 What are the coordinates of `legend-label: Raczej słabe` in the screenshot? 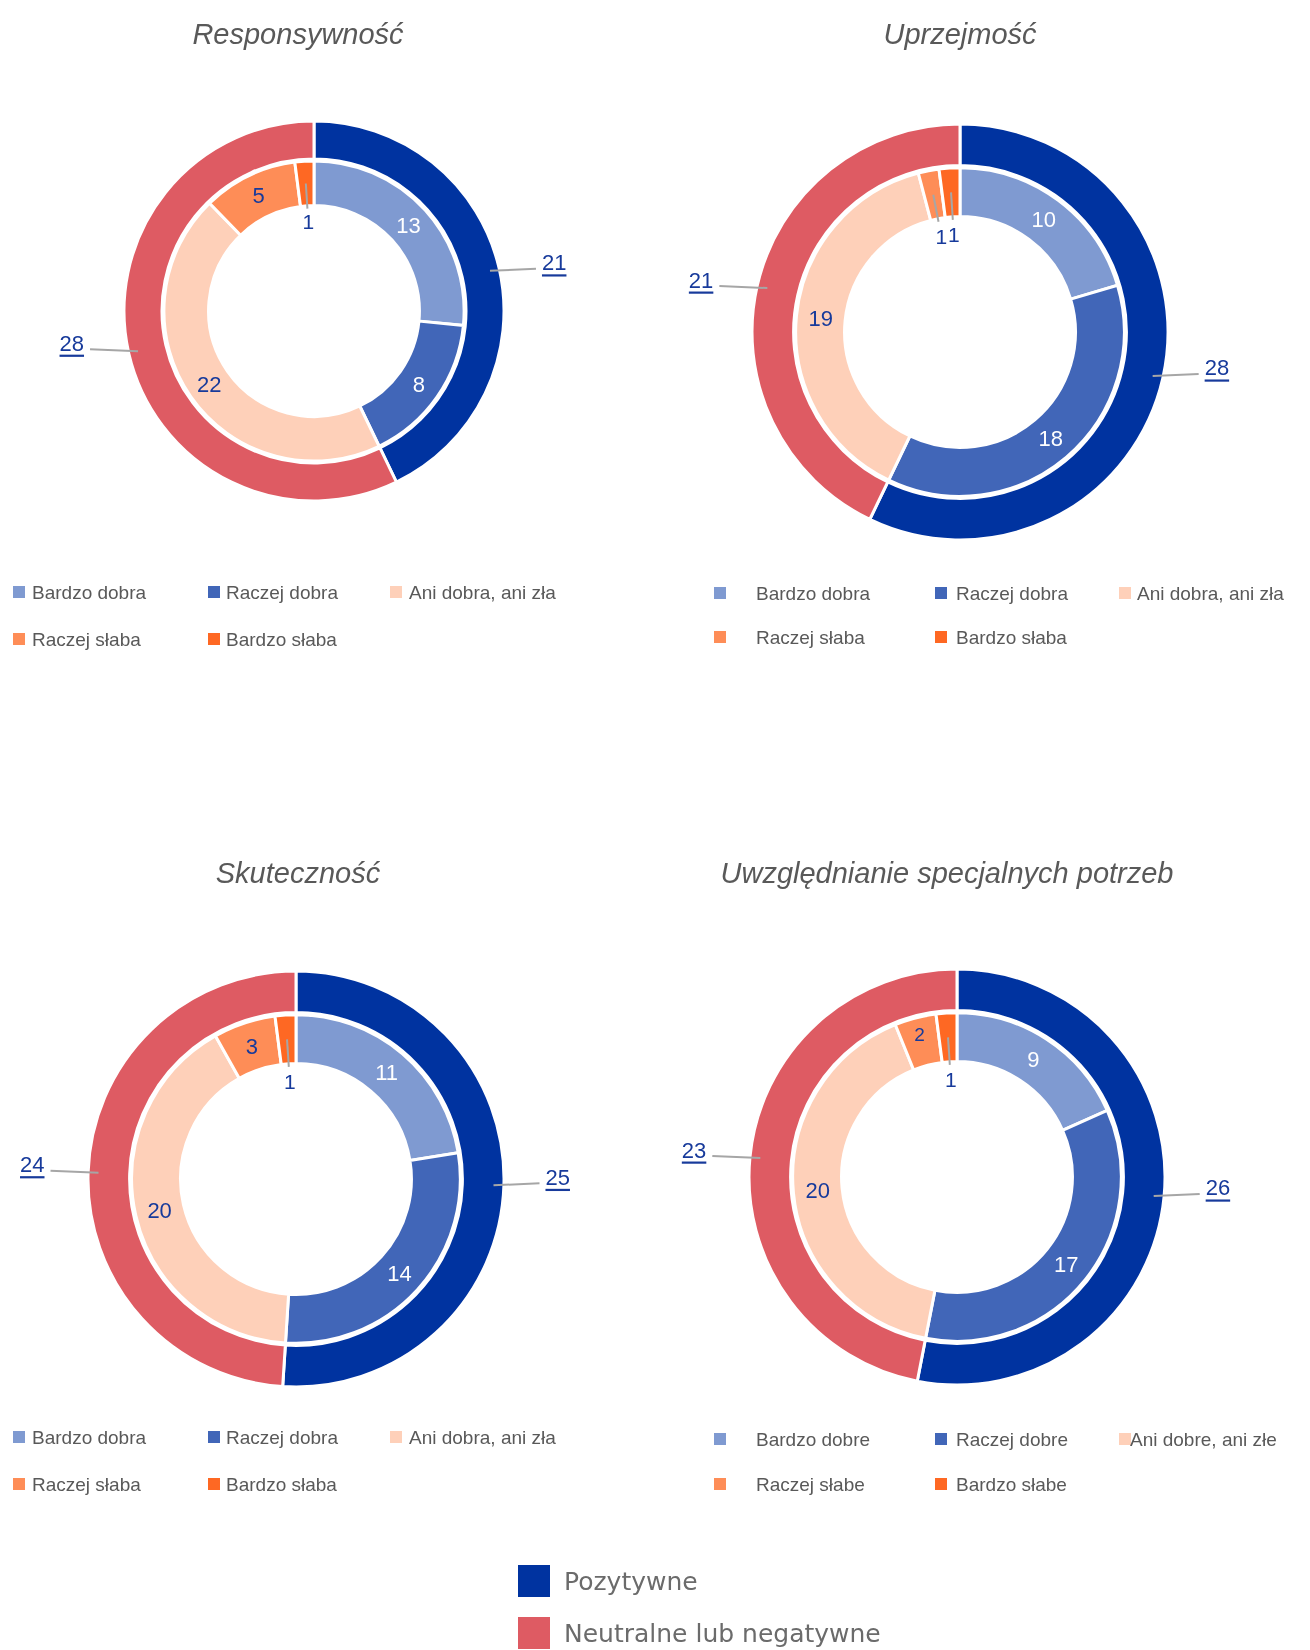 It's located at (810, 1484).